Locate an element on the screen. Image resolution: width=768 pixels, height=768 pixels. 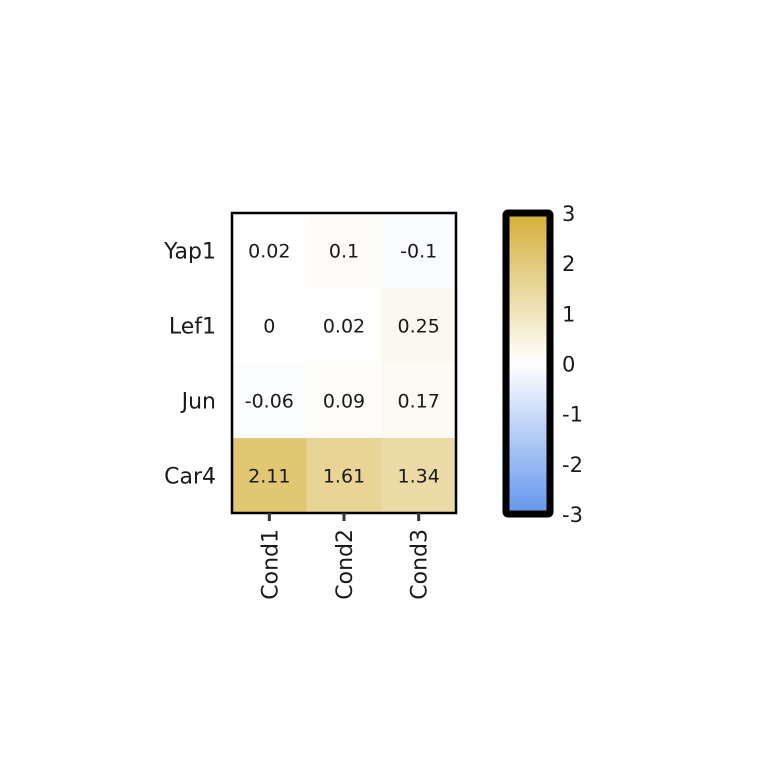
colorbar-tick-label: 2 is located at coordinates (568, 264).